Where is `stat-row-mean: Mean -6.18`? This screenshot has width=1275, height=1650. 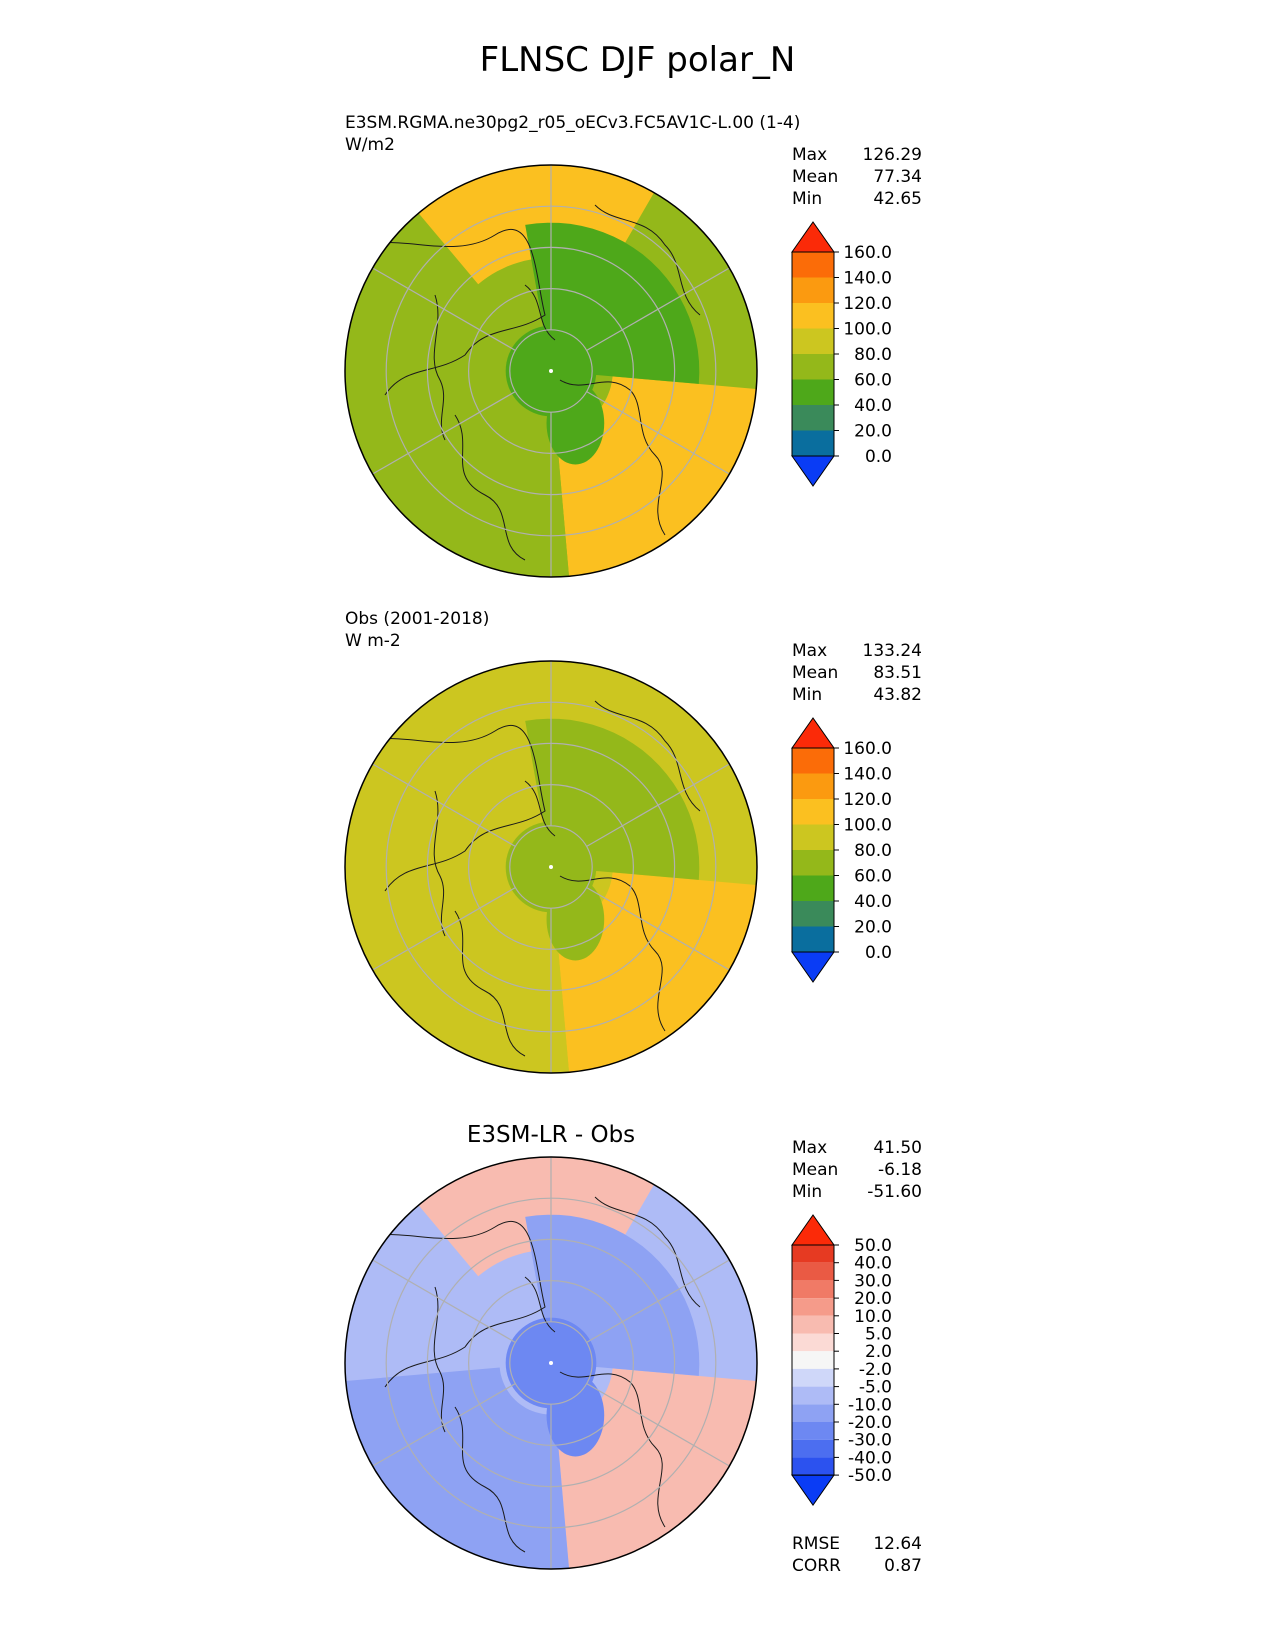 stat-row-mean: Mean -6.18 is located at coordinates (857, 1170).